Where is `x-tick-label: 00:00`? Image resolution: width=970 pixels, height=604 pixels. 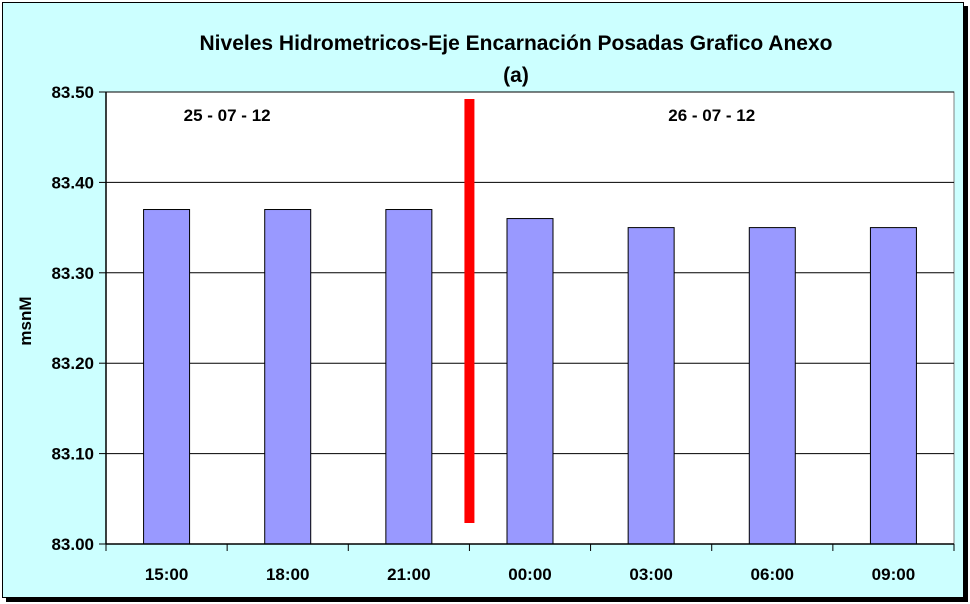
x-tick-label: 00:00 is located at coordinates (529, 574).